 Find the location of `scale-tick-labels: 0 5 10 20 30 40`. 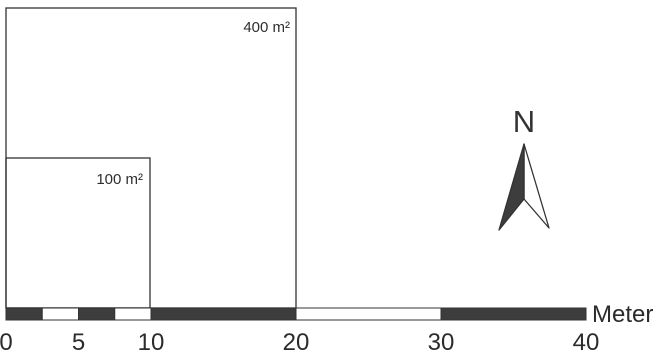

scale-tick-labels: 0 5 10 20 30 40 is located at coordinates (299, 340).